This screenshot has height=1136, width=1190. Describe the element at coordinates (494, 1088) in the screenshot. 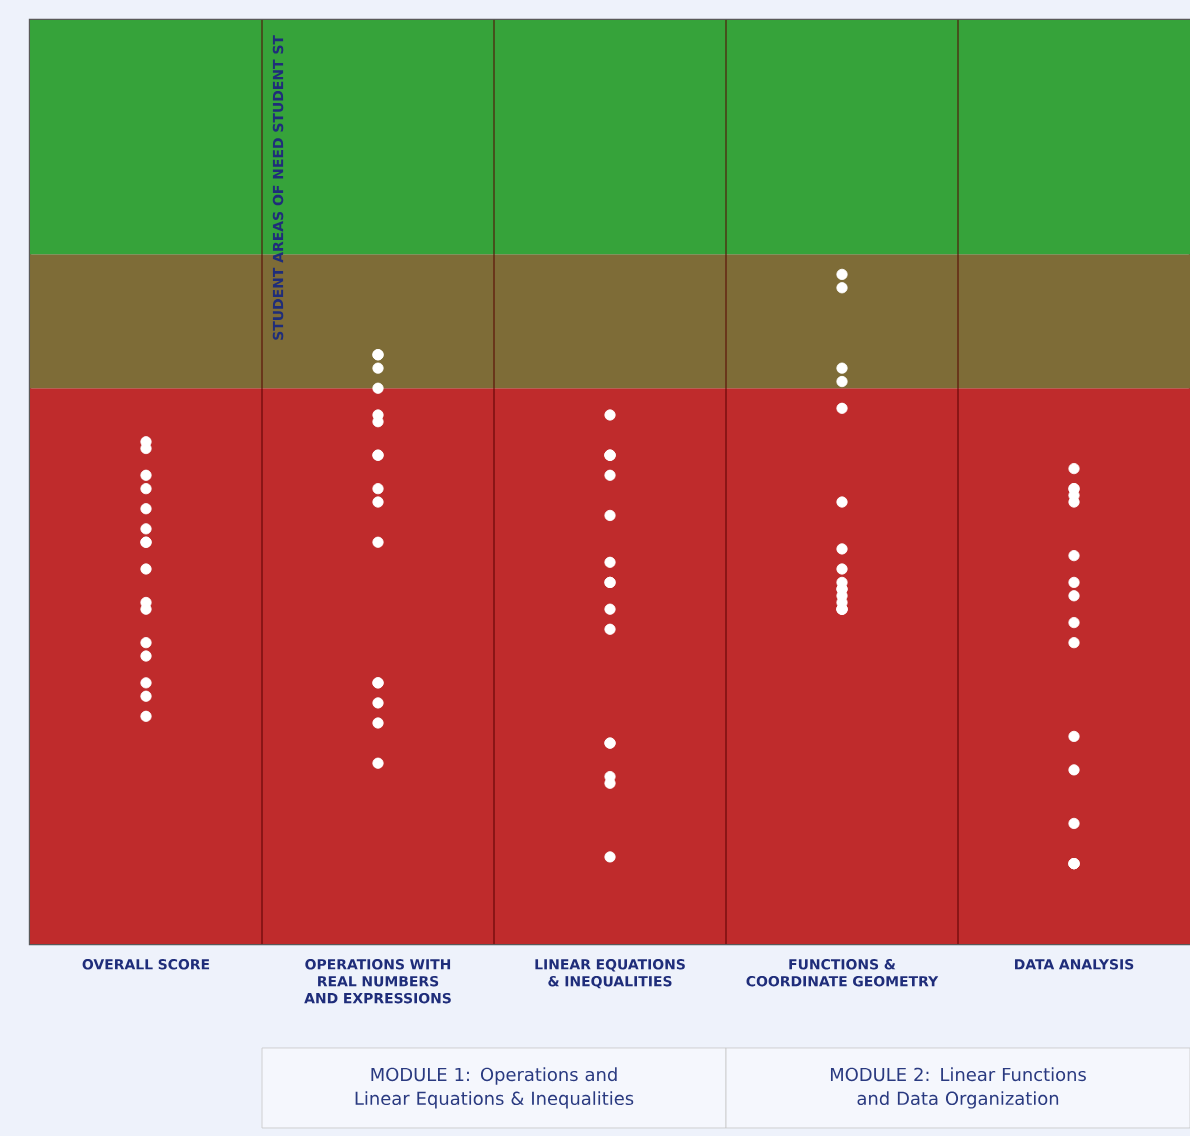

I see `text: MODULE 1: Operations and Linear Equations & Inequalities` at that location.